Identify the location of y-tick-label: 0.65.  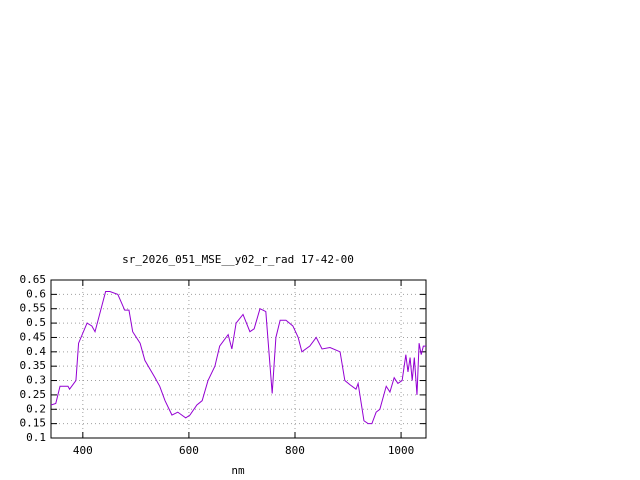
(33, 279).